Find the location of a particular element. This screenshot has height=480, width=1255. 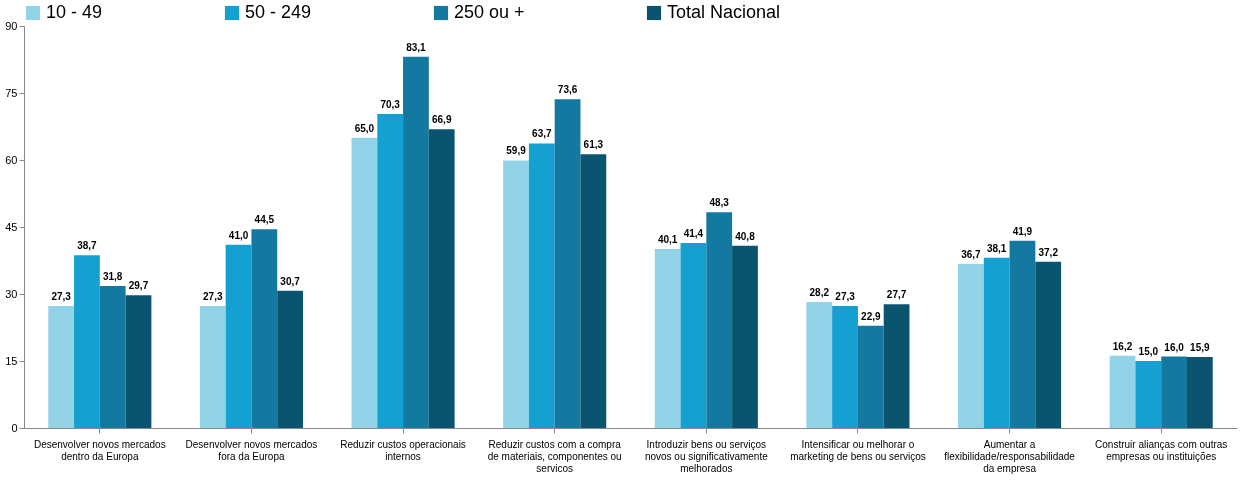

data-label: 59,9 is located at coordinates (516, 151).